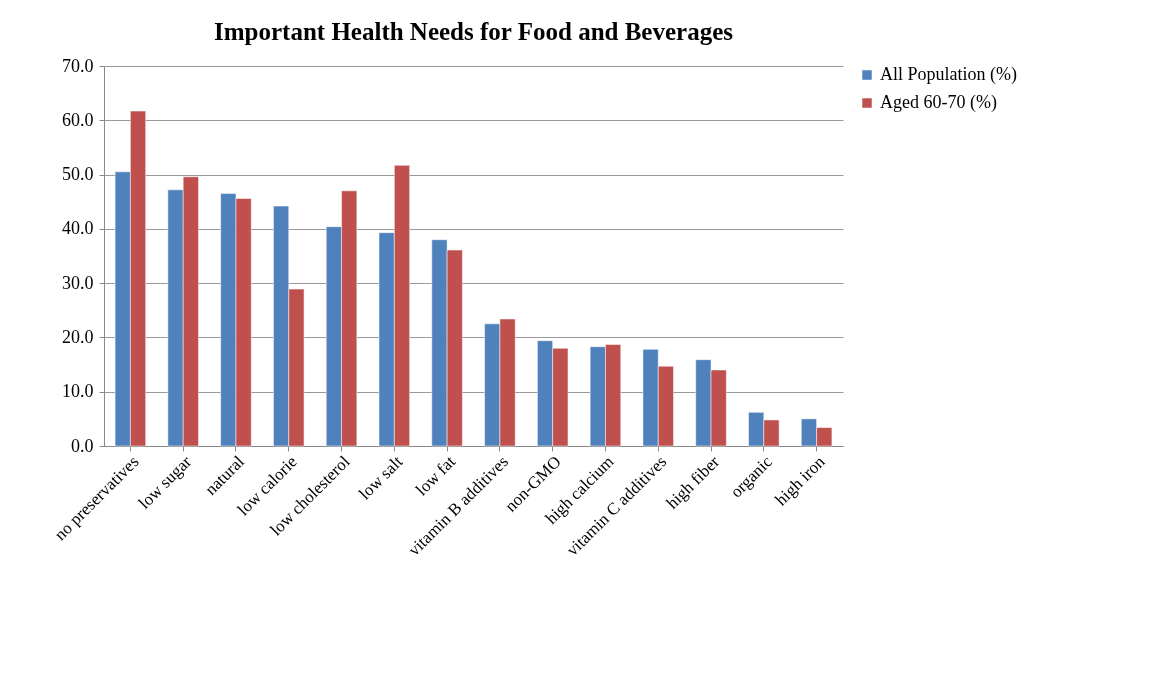 The image size is (1151, 674). I want to click on y-tick-label: 50.0, so click(78, 174).